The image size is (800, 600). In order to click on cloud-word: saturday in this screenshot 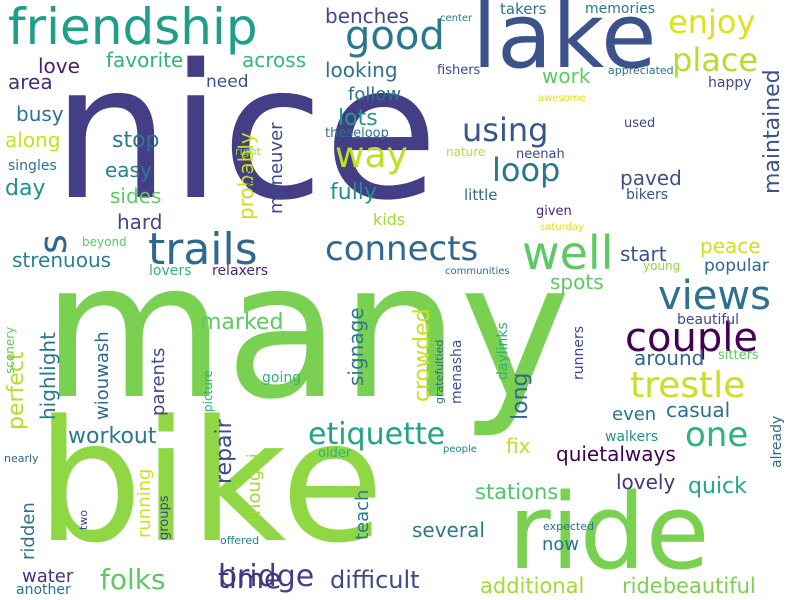, I will do `click(562, 227)`.